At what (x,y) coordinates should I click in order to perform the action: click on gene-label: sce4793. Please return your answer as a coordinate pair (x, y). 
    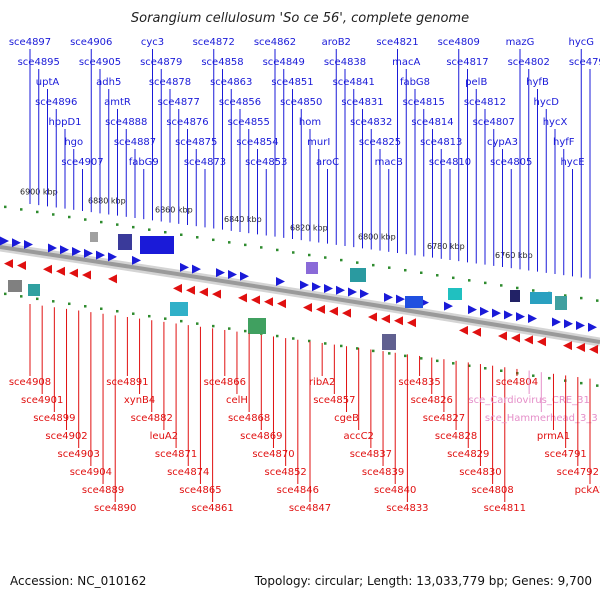
    Looking at the image, I should click on (584, 62).